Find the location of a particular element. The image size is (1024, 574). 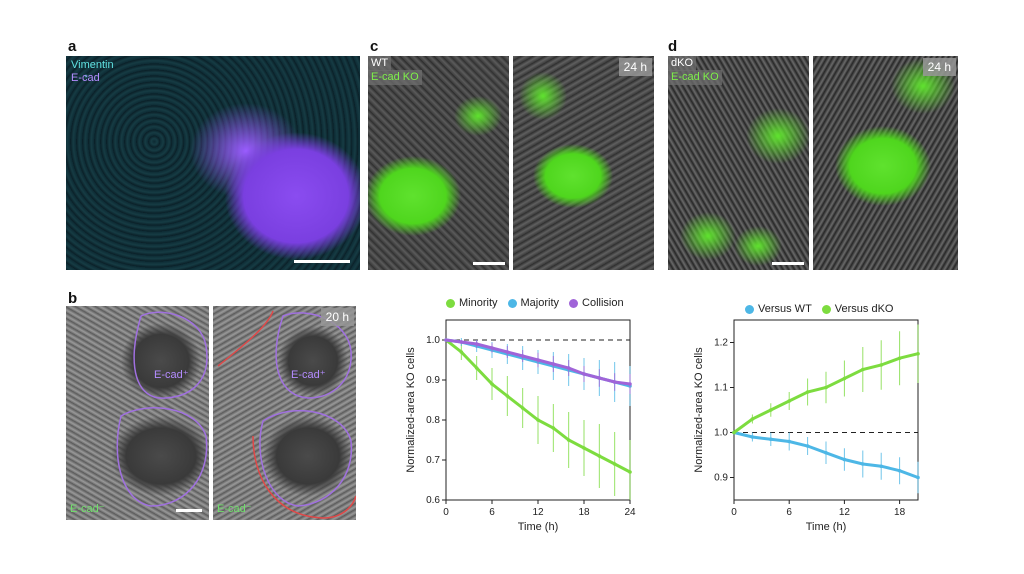

micrograph-c-right: 24 h is located at coordinates (583, 163).